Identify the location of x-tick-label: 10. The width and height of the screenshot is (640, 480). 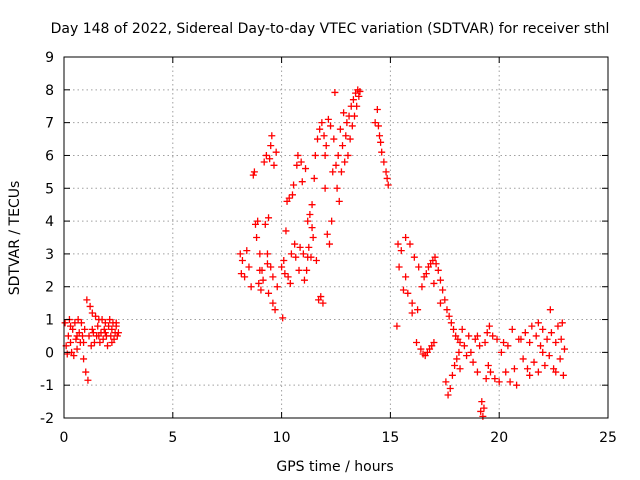
(282, 438).